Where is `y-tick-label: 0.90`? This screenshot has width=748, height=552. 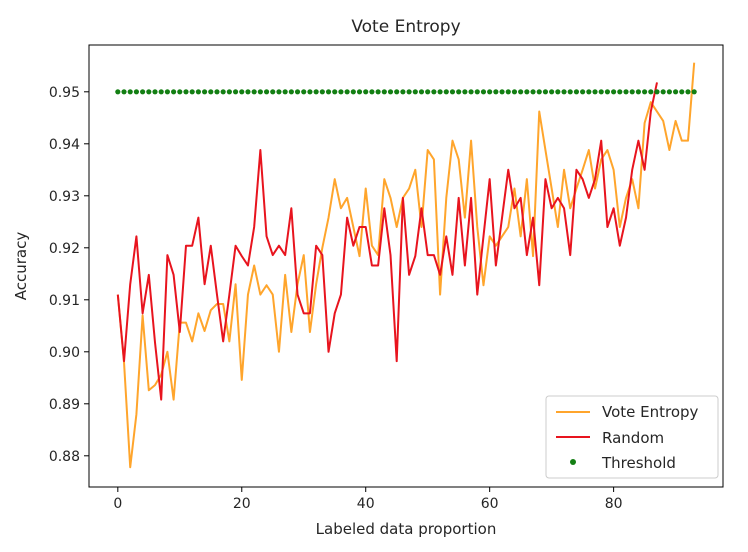 y-tick-label: 0.90 is located at coordinates (64, 353).